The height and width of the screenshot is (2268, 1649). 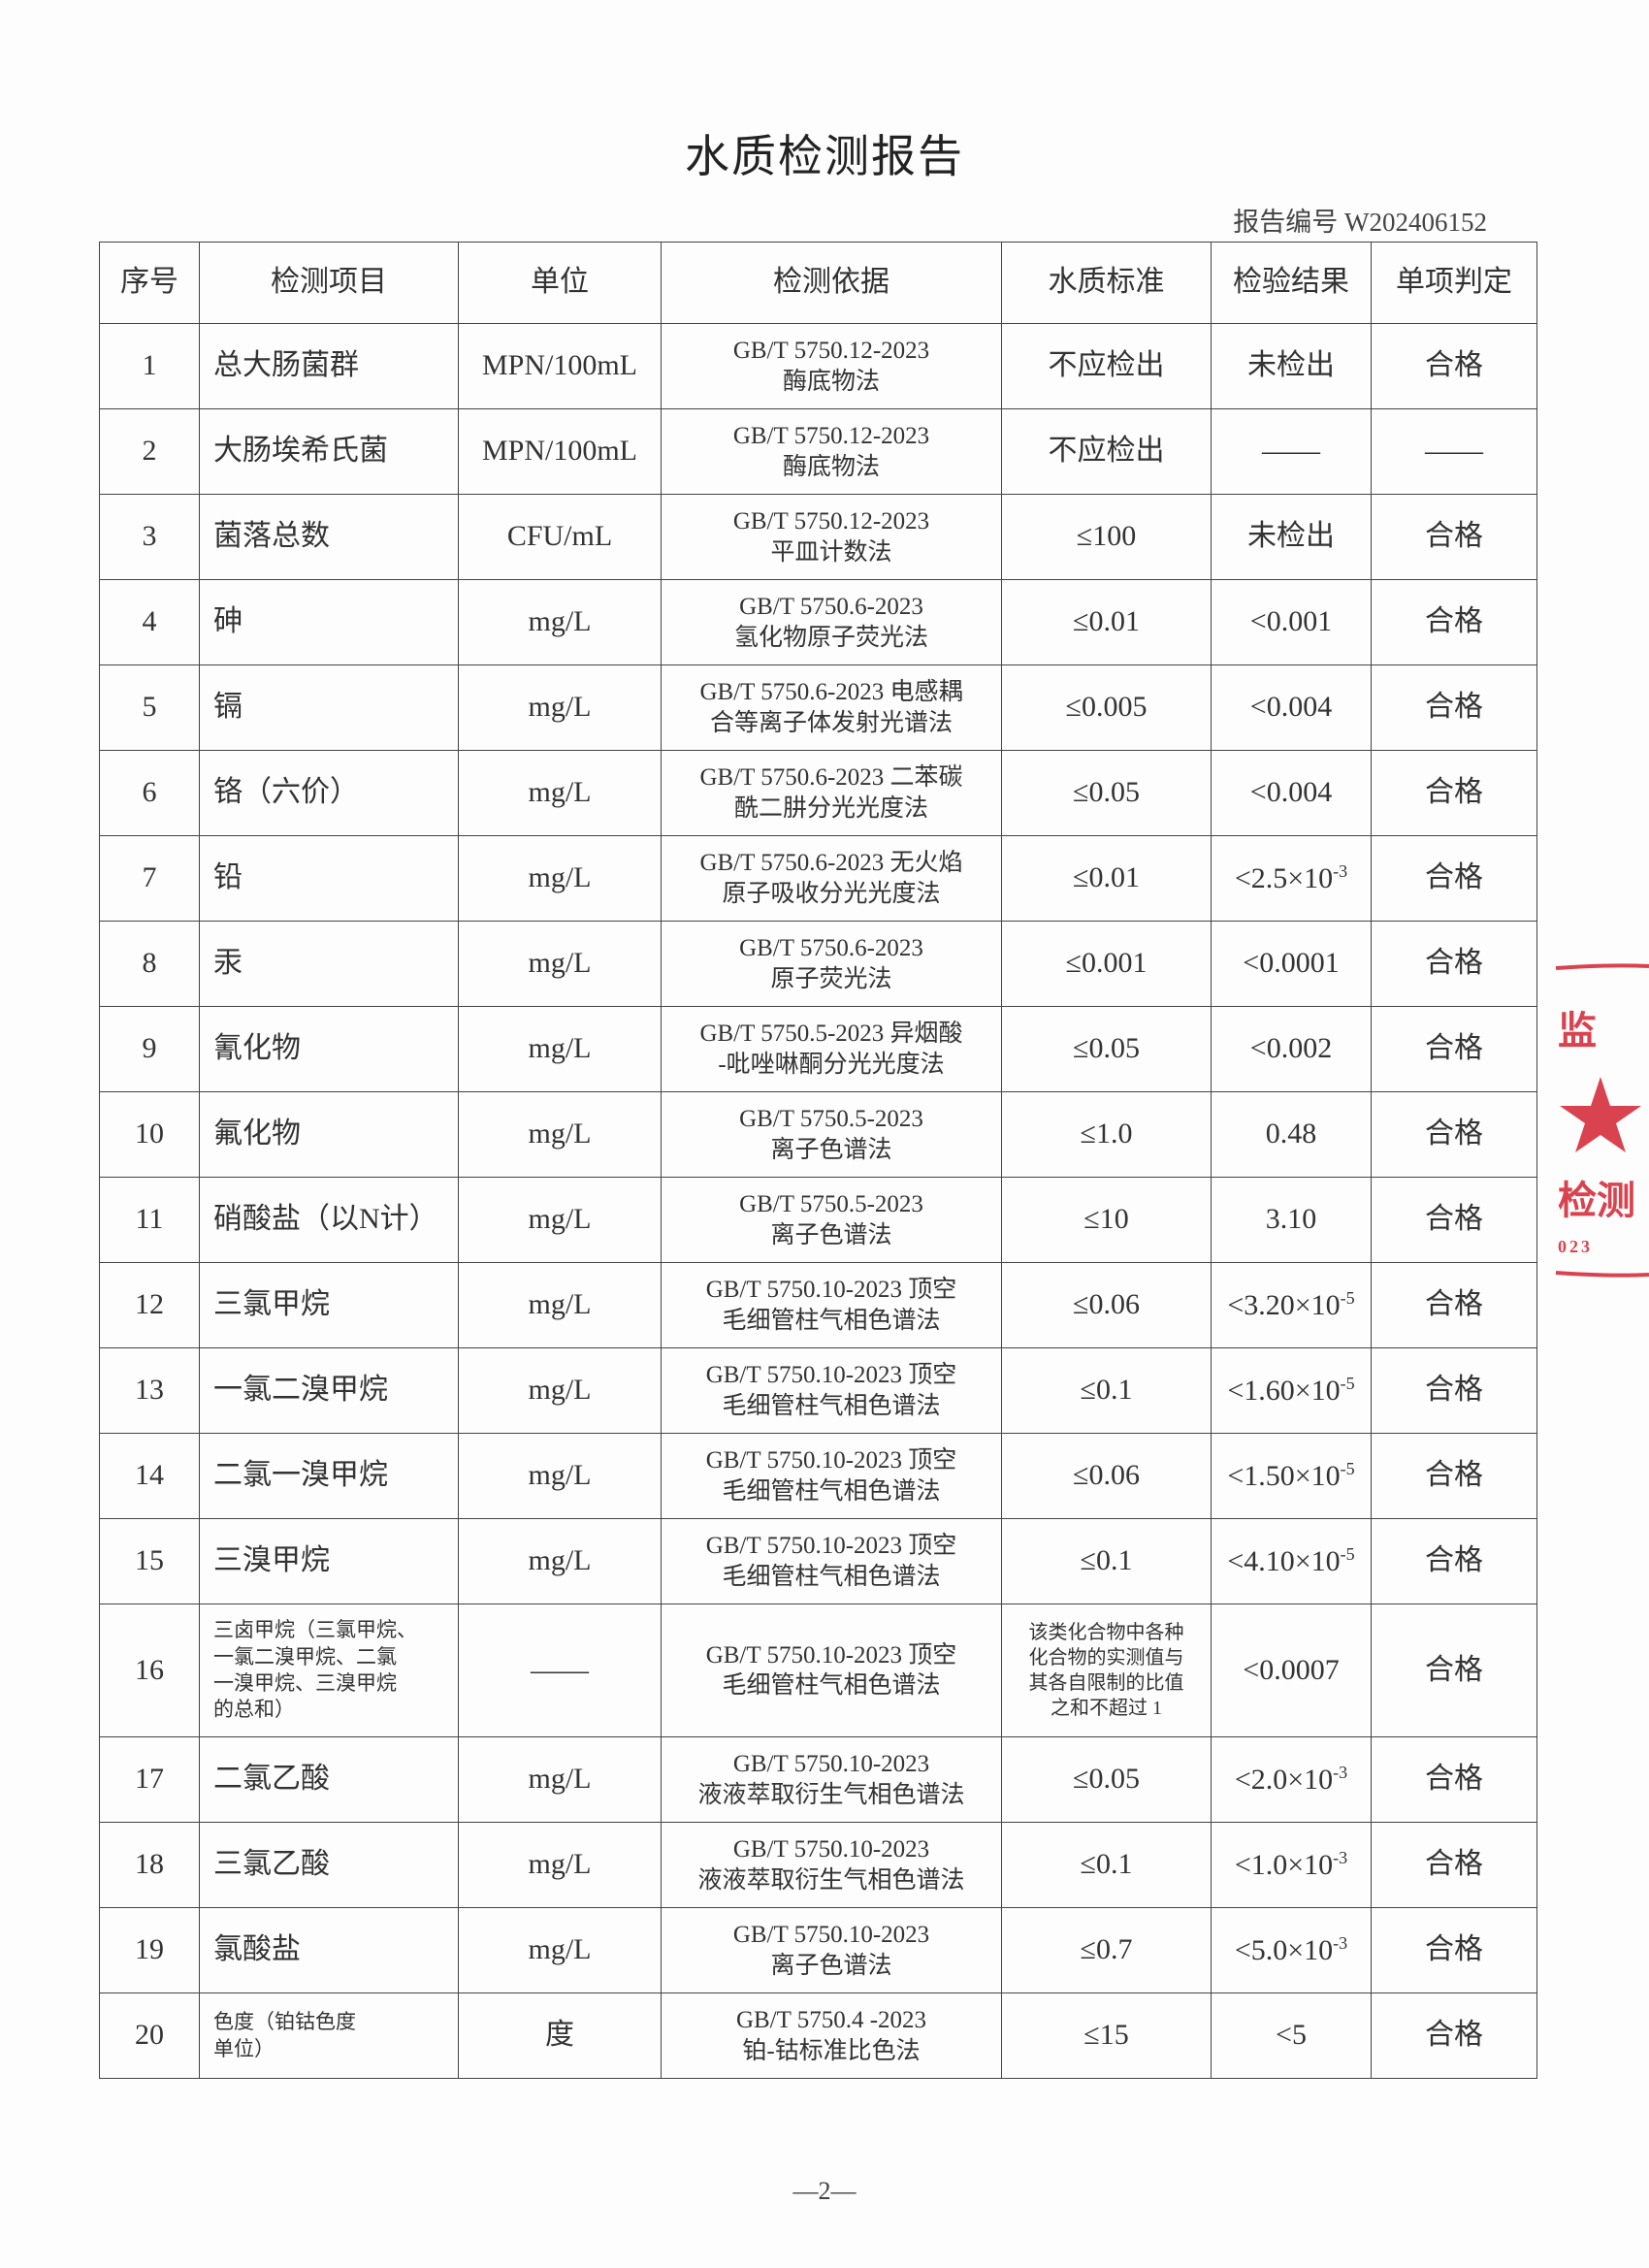 What do you see at coordinates (831, 381) in the screenshot?
I see `method-line: 酶底物法` at bounding box center [831, 381].